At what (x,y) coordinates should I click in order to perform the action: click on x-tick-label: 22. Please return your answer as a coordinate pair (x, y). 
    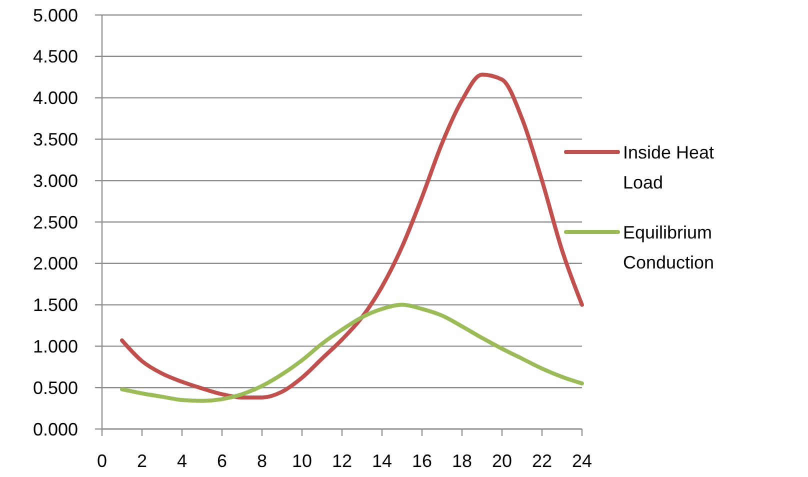
    Looking at the image, I should click on (542, 461).